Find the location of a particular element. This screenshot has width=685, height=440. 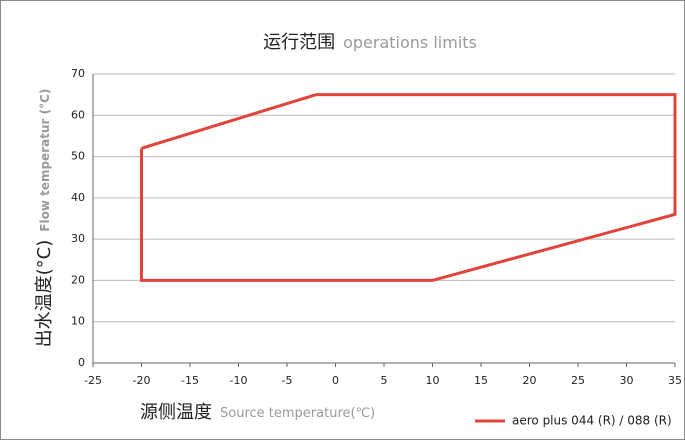

y-tick-label: 40 is located at coordinates (78, 197).